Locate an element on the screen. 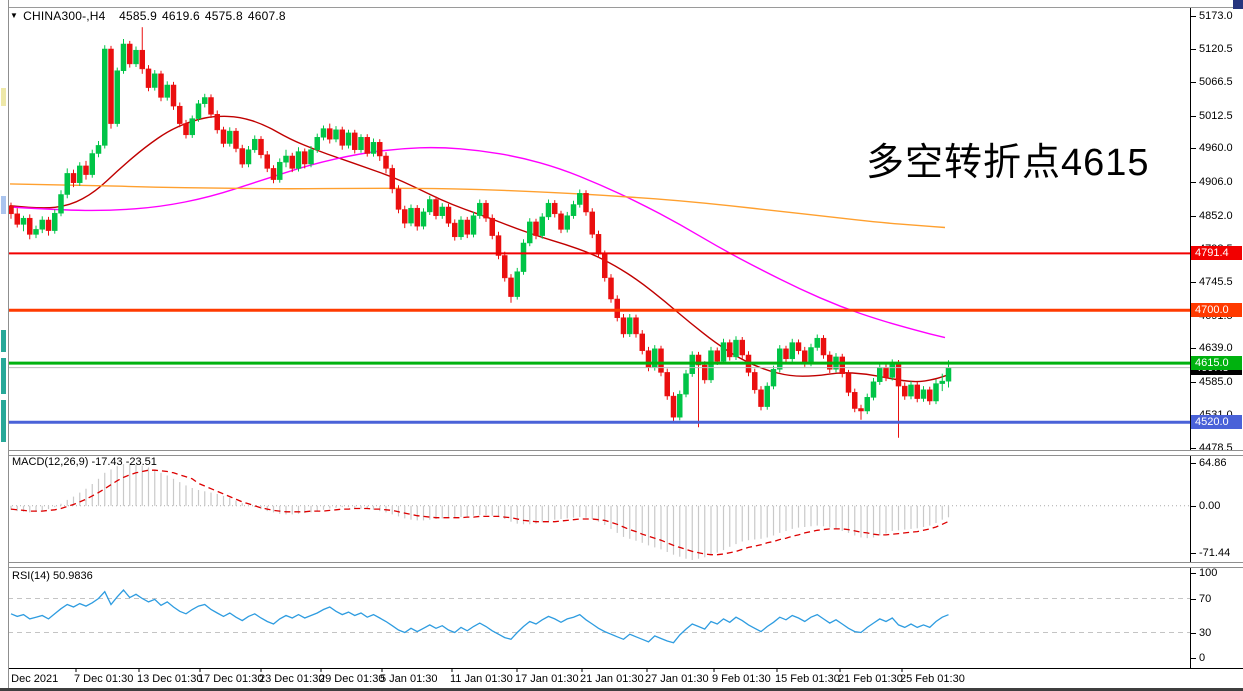 The image size is (1243, 691). price-tick-label: 4906.0 is located at coordinates (1216, 182).